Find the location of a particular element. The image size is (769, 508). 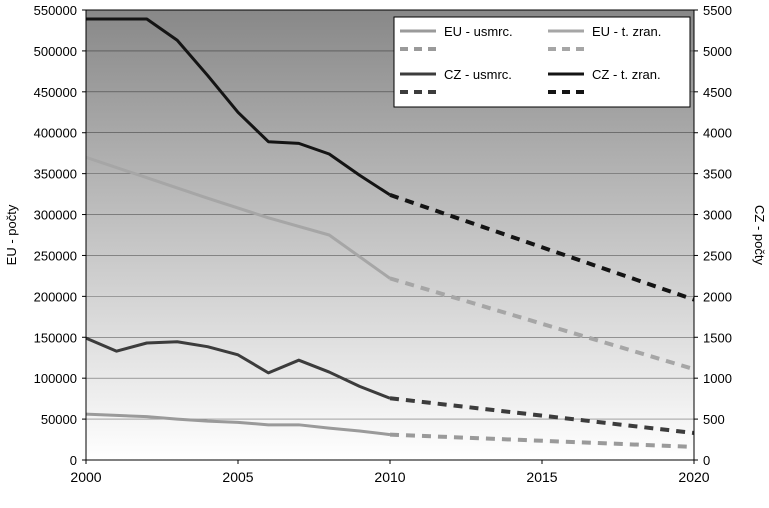

y-tick-label-left: 200000 is located at coordinates (55, 296).